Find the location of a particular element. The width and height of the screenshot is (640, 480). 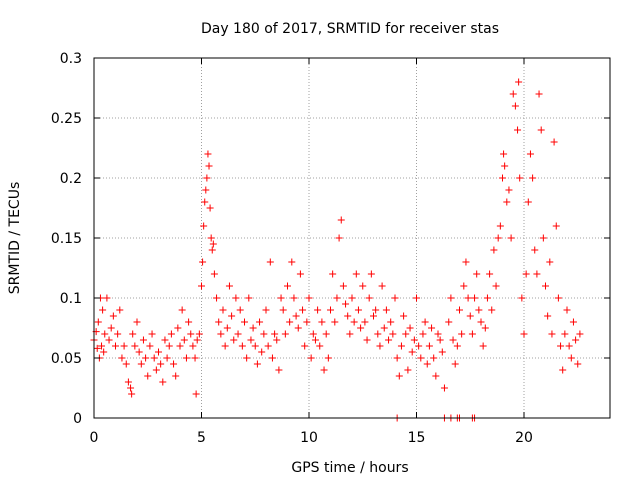

x-tick-label: 5 is located at coordinates (201, 438).